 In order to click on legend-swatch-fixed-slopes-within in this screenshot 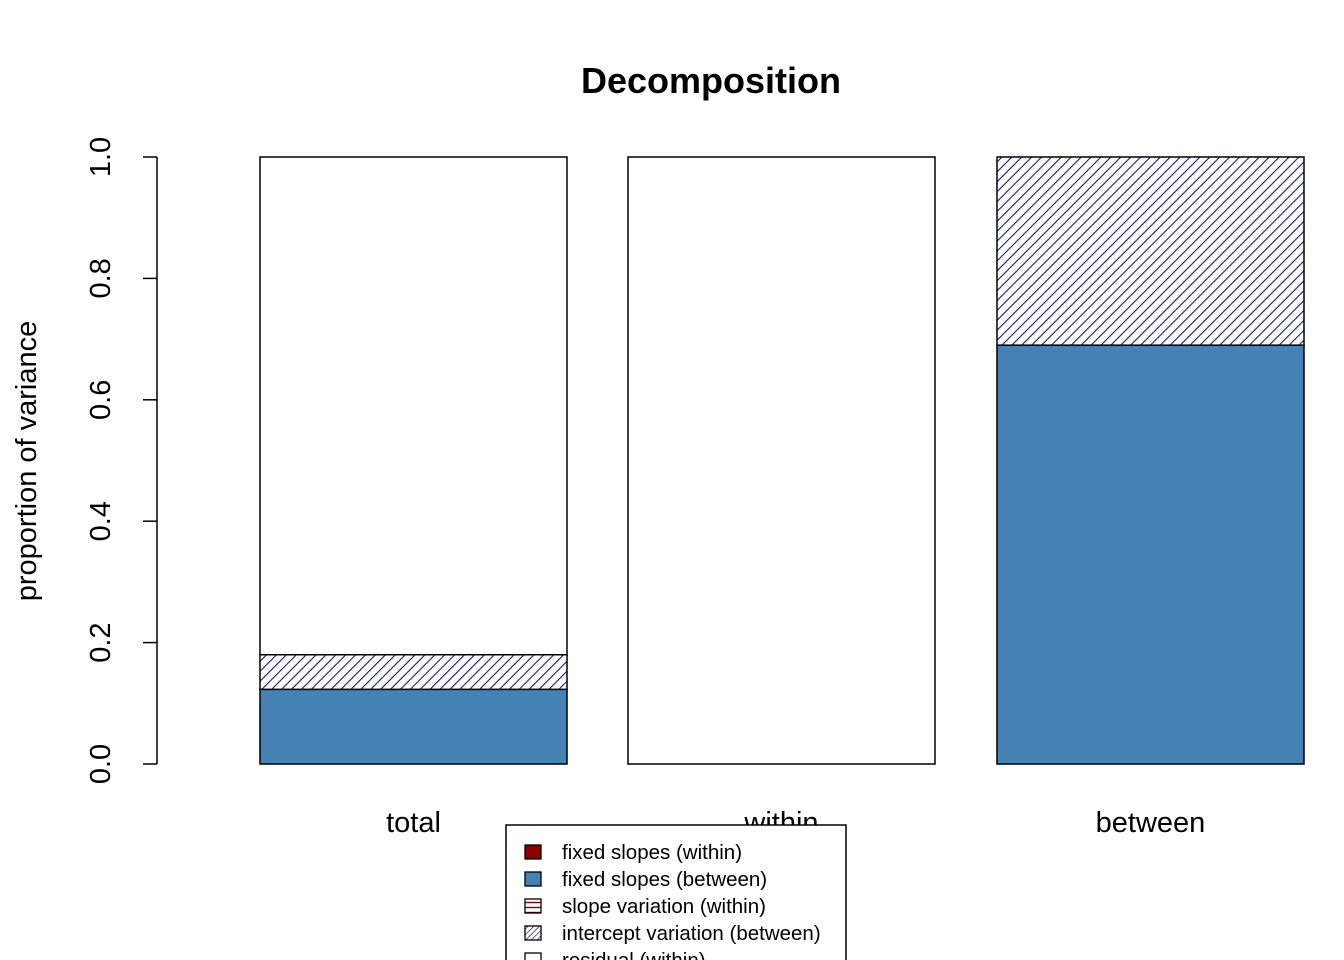, I will do `click(533, 852)`.